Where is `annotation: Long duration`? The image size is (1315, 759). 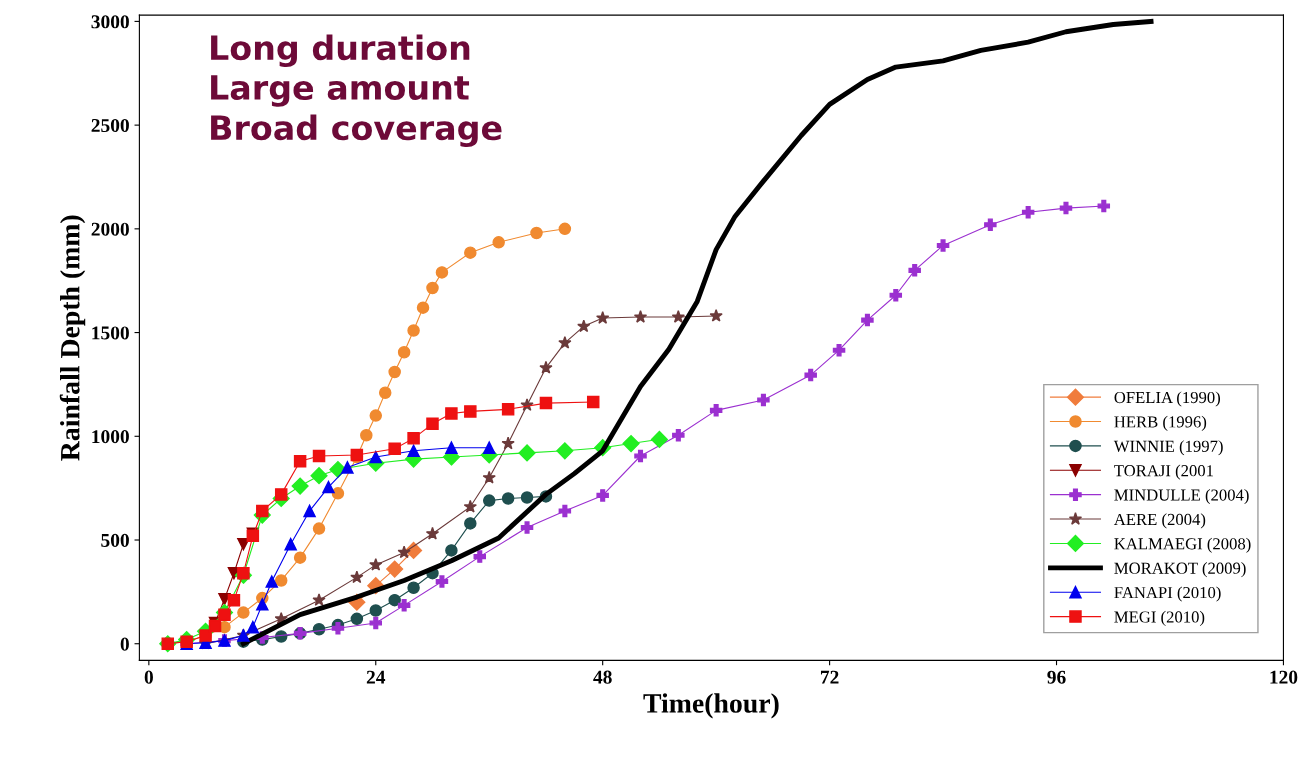
annotation: Long duration is located at coordinates (340, 51).